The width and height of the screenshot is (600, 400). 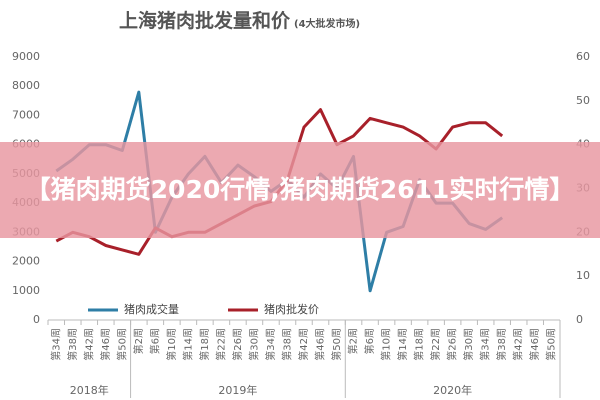 What do you see at coordinates (26, 56) in the screenshot?
I see `y-tick-label: 9000` at bounding box center [26, 56].